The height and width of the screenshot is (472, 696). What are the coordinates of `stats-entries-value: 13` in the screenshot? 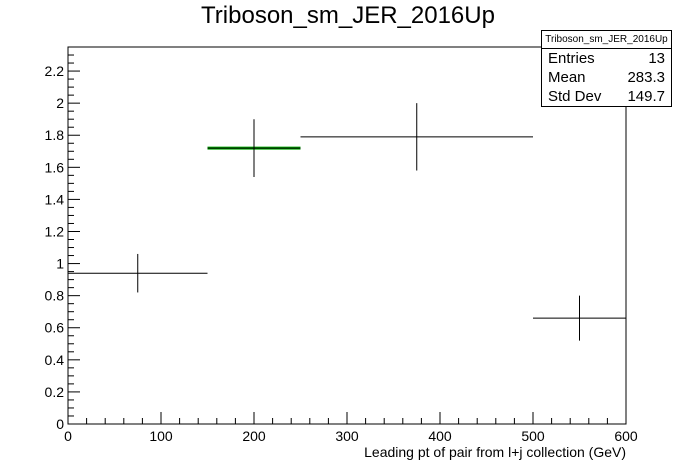 It's located at (656, 58).